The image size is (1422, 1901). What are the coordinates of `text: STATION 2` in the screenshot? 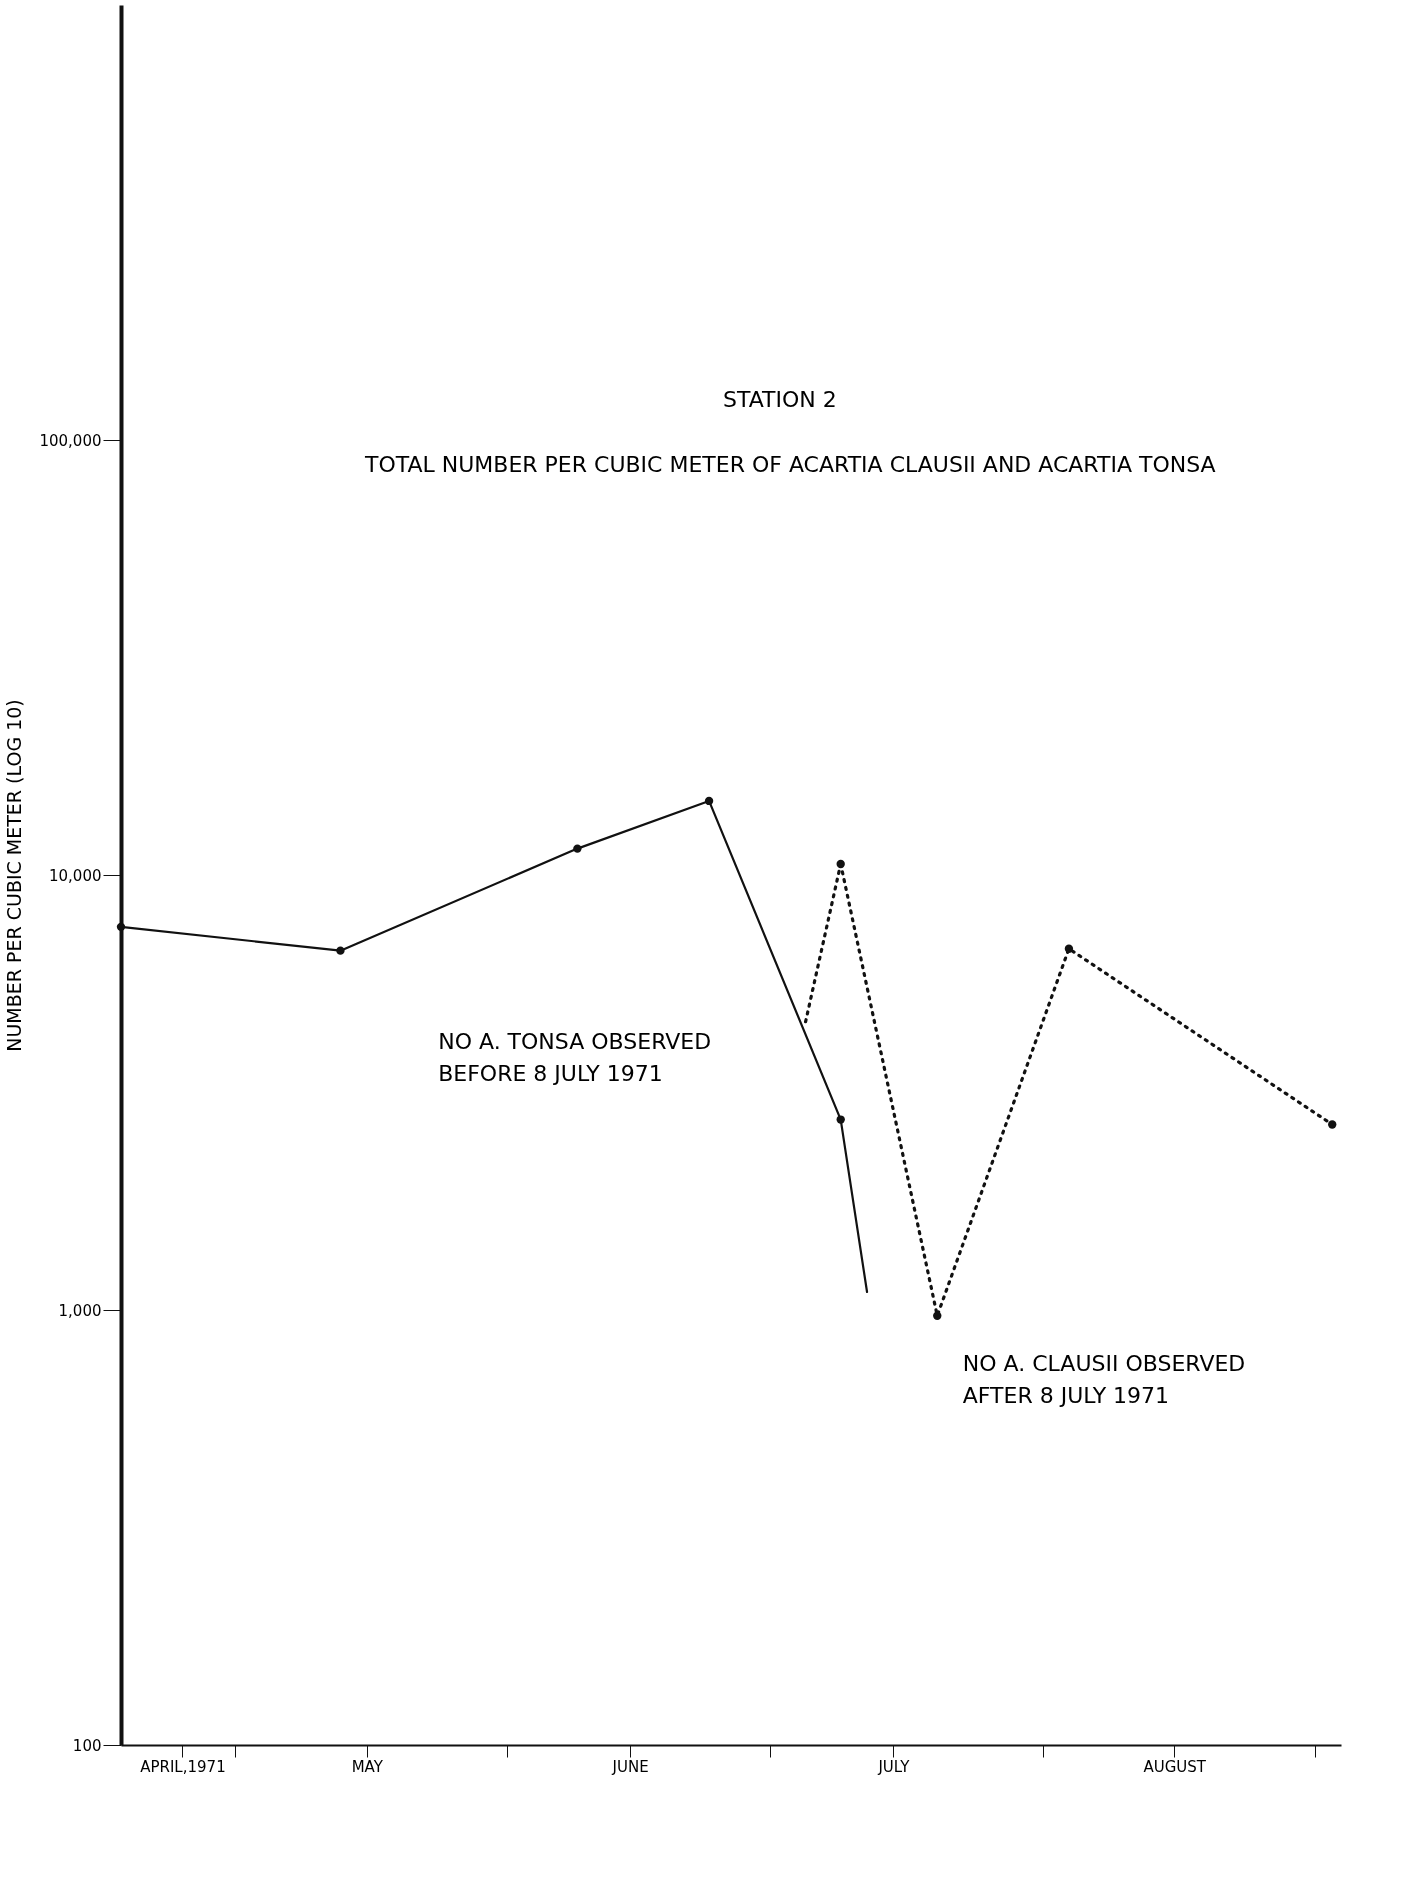 It's located at (779, 399).